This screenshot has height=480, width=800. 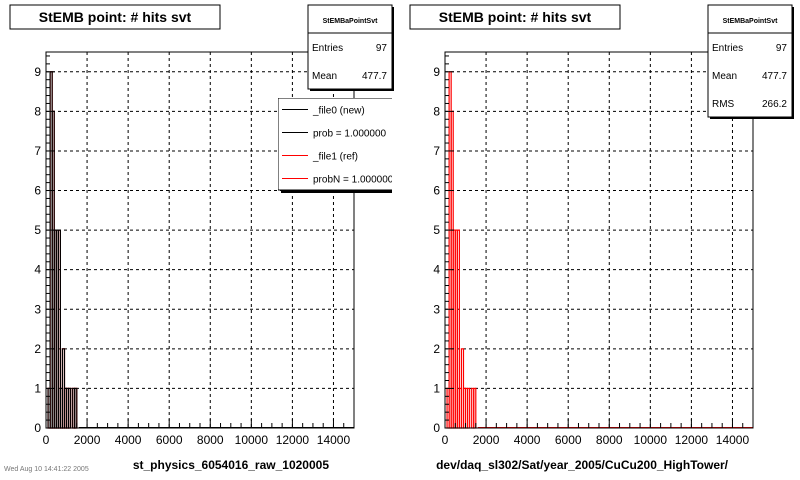 I want to click on stats-label: RMS, so click(x=723, y=104).